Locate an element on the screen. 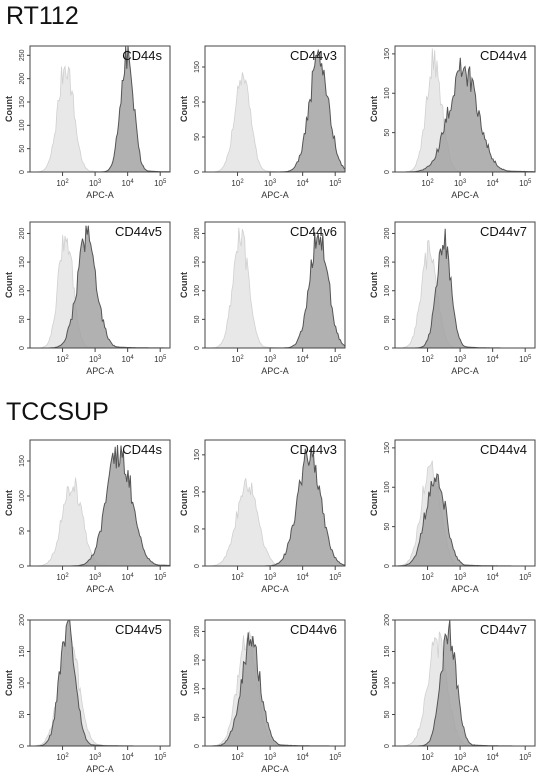 The image size is (550, 784). y-tick-label: 250 is located at coordinates (22, 55).